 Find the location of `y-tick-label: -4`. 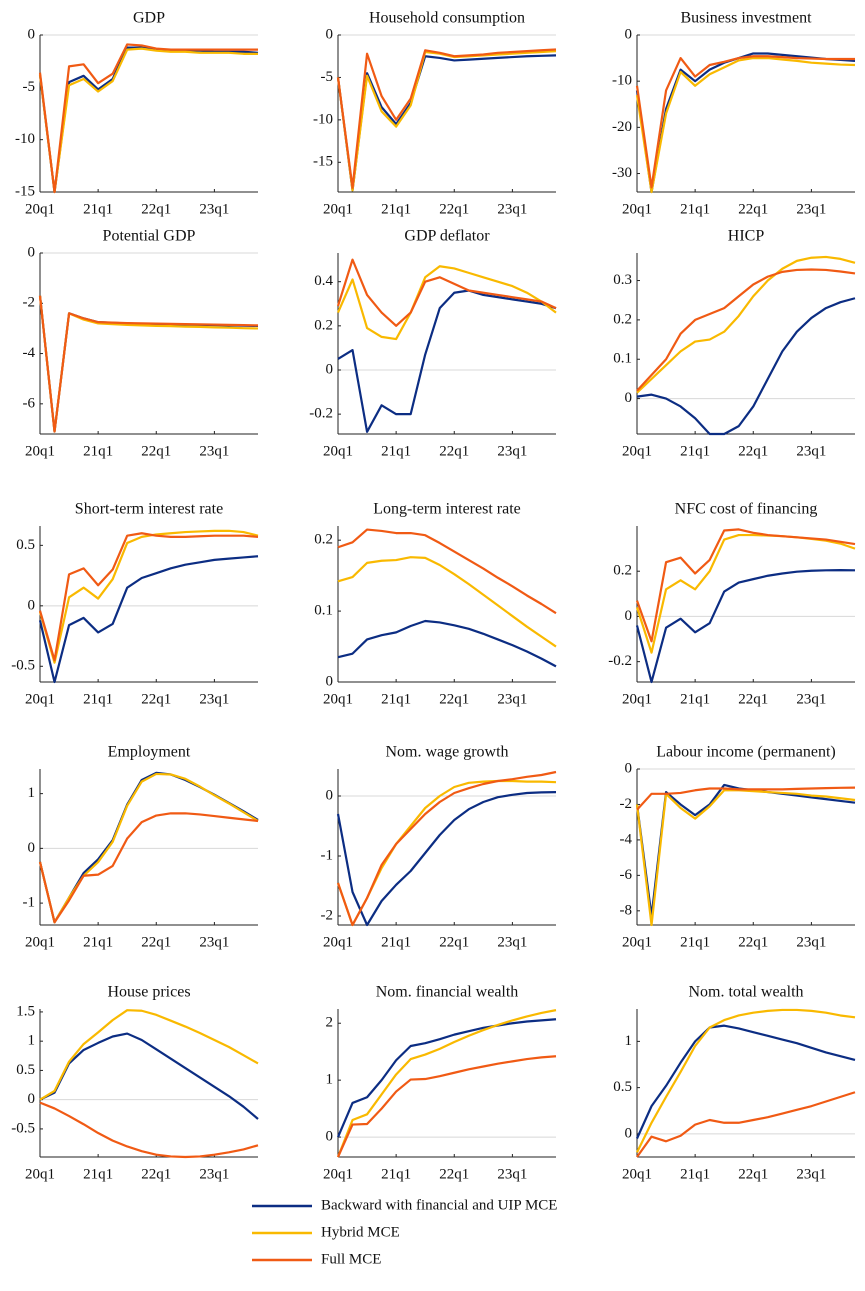

y-tick-label: -4 is located at coordinates (626, 839).